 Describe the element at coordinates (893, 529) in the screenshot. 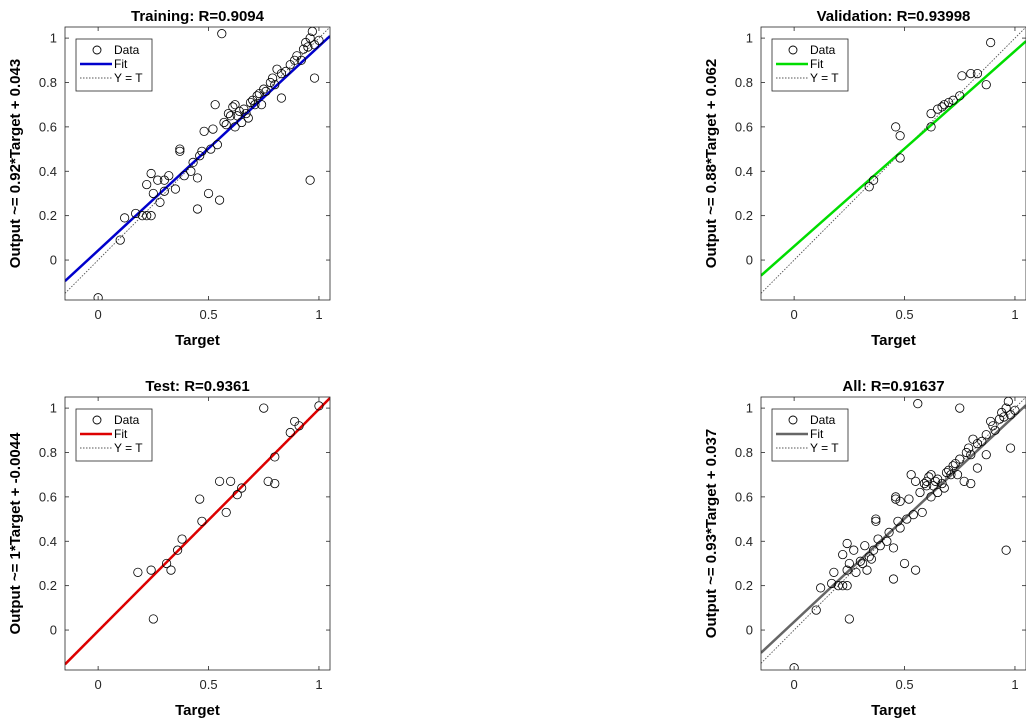

I see `fit-line` at that location.